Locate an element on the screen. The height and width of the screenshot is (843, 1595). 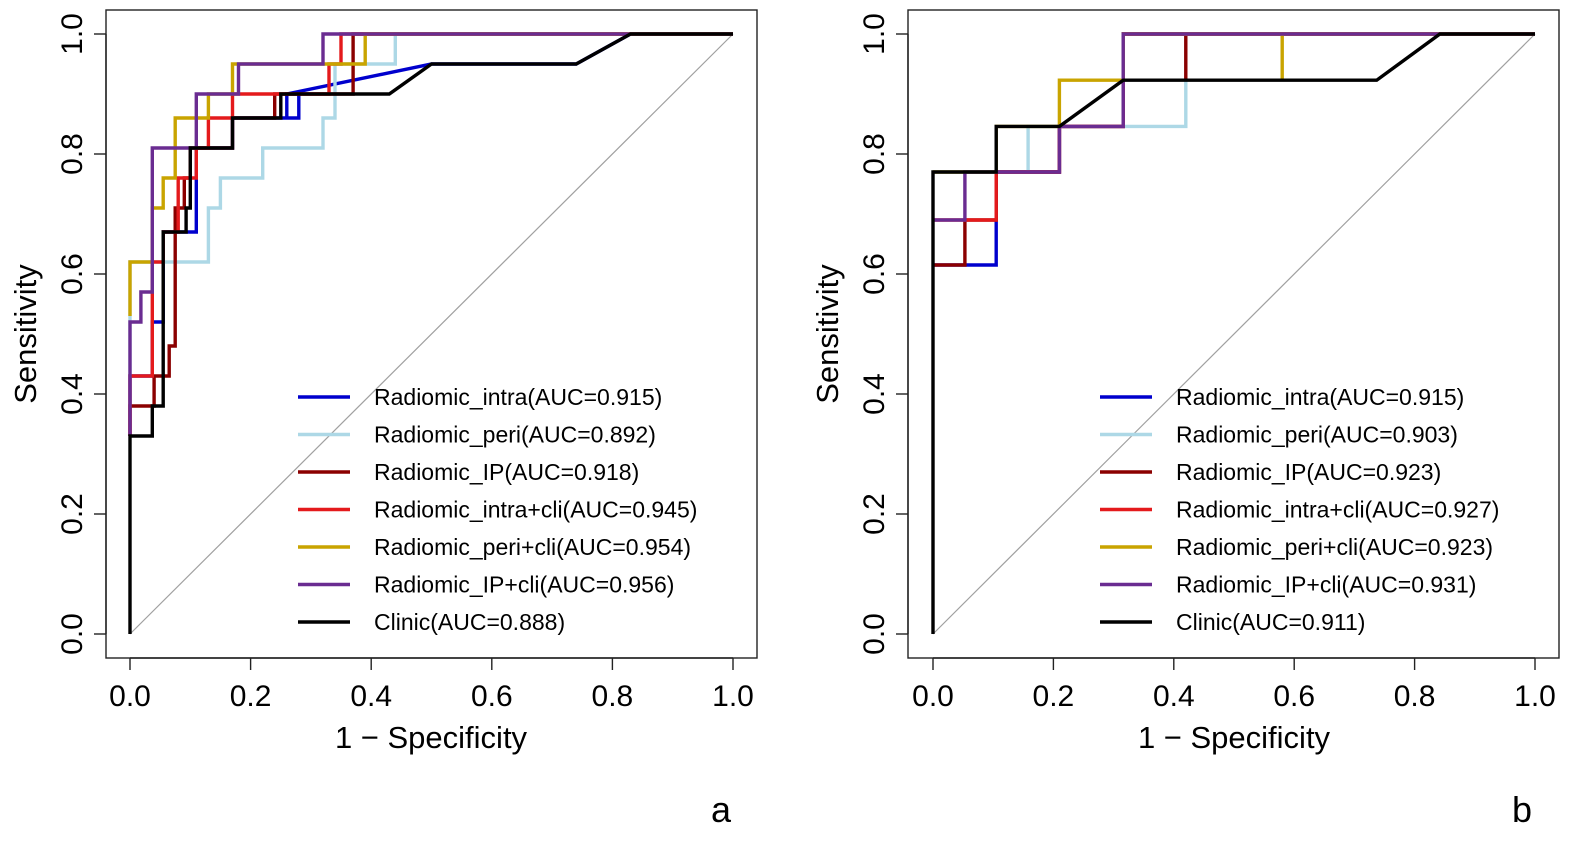
legend-label: Radiomic_intra+cli(AUC=0.945) is located at coordinates (535, 510).